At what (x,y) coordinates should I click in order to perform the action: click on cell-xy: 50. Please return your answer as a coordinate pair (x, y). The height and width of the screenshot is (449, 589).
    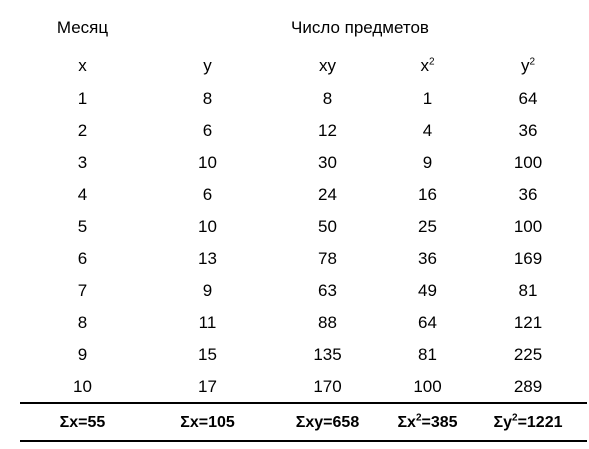
    Looking at the image, I should click on (327, 226).